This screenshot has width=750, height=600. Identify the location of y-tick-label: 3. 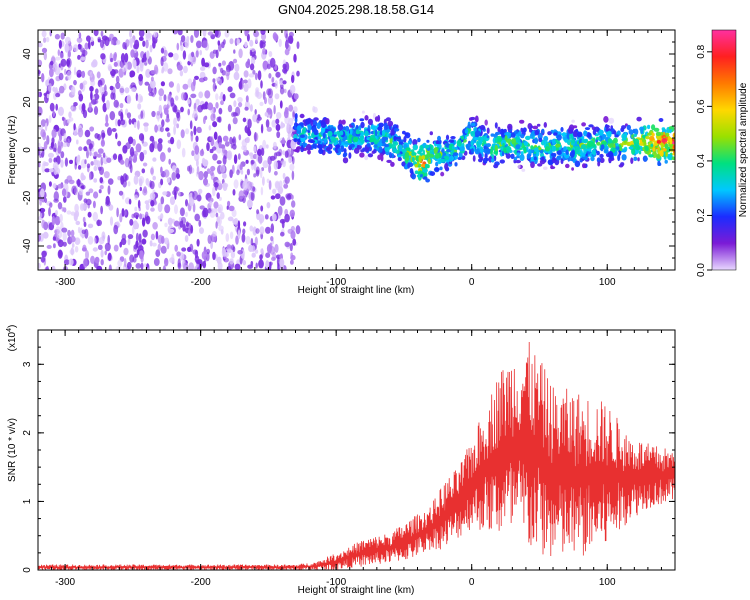
(27, 364).